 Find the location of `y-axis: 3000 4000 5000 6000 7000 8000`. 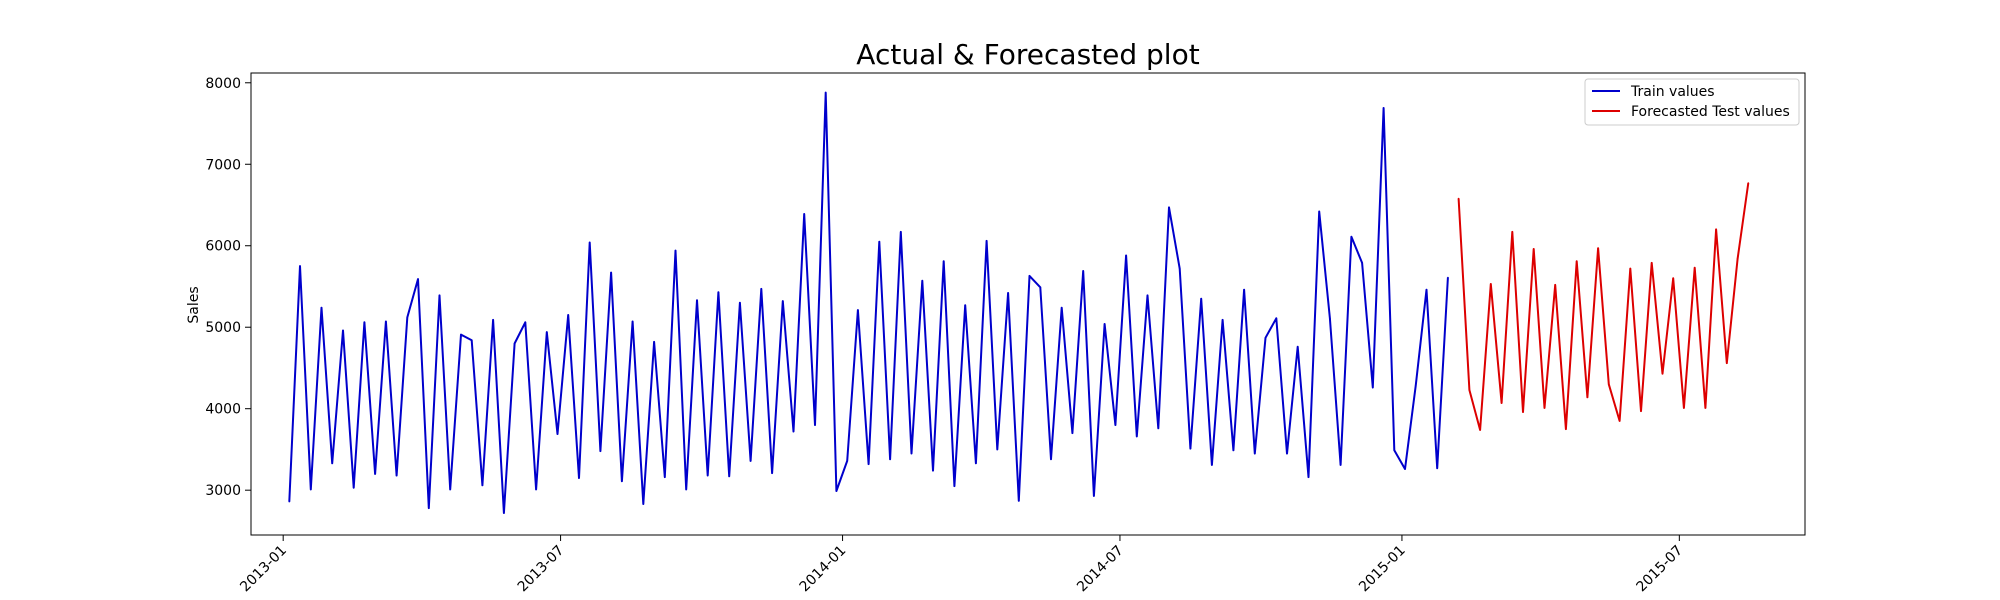

y-axis: 3000 4000 5000 6000 7000 8000 is located at coordinates (228, 287).